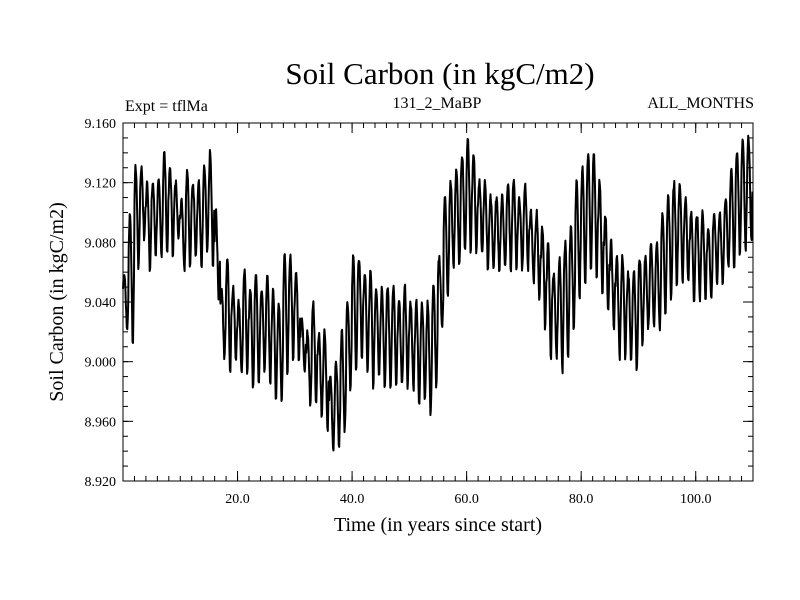  I want to click on y-tick-label: 9.040, so click(101, 303).